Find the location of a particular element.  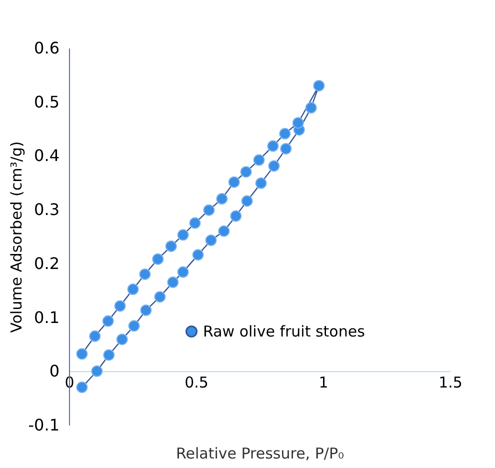

x-tick-label: 1 is located at coordinates (323, 383).